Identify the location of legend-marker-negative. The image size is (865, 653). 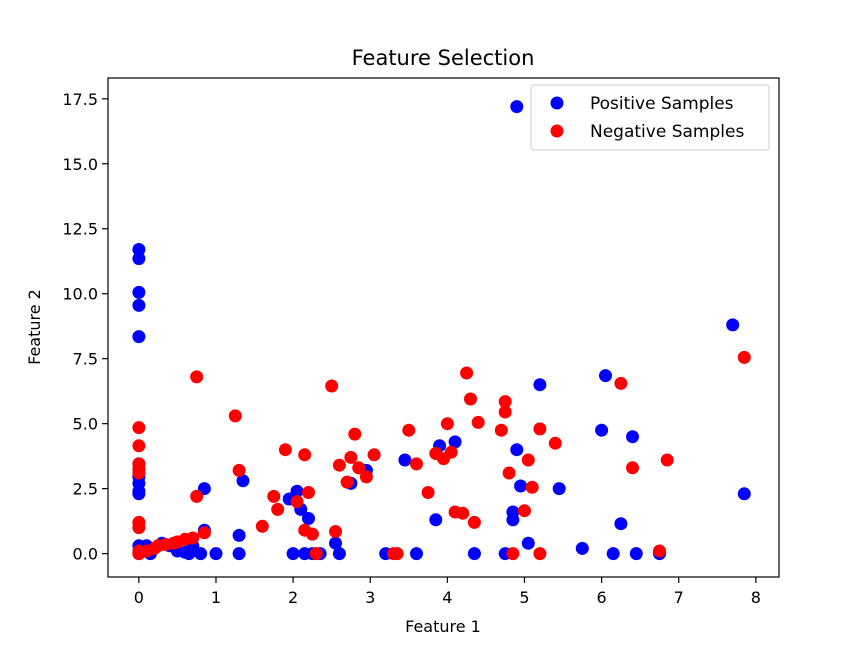
(557, 131).